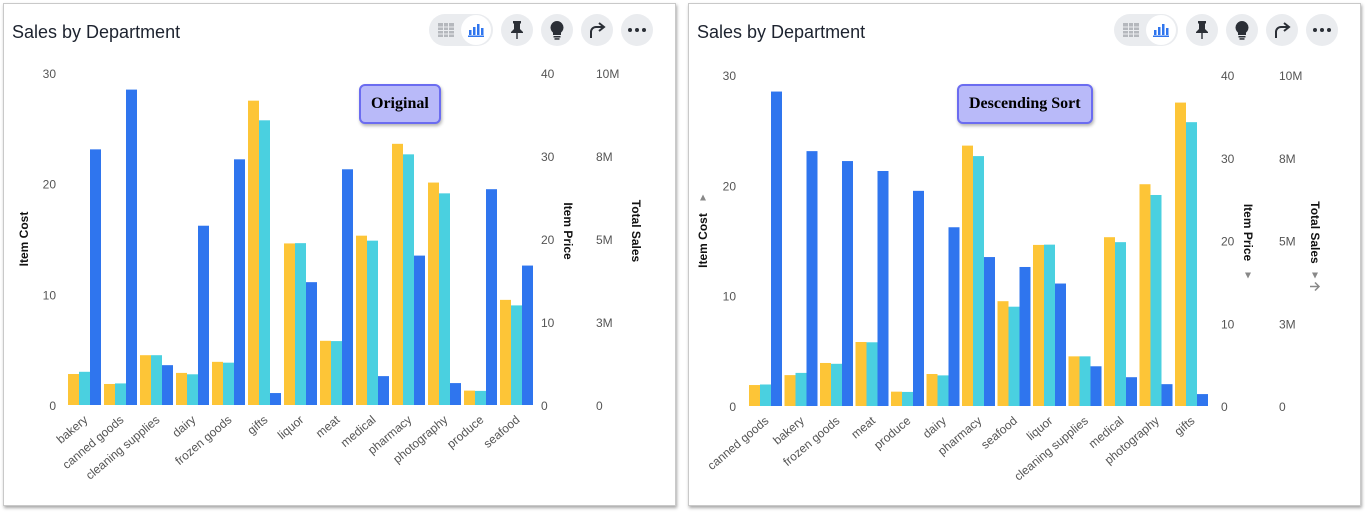  Describe the element at coordinates (934, 427) in the screenshot. I see `category-label: dairy` at that location.